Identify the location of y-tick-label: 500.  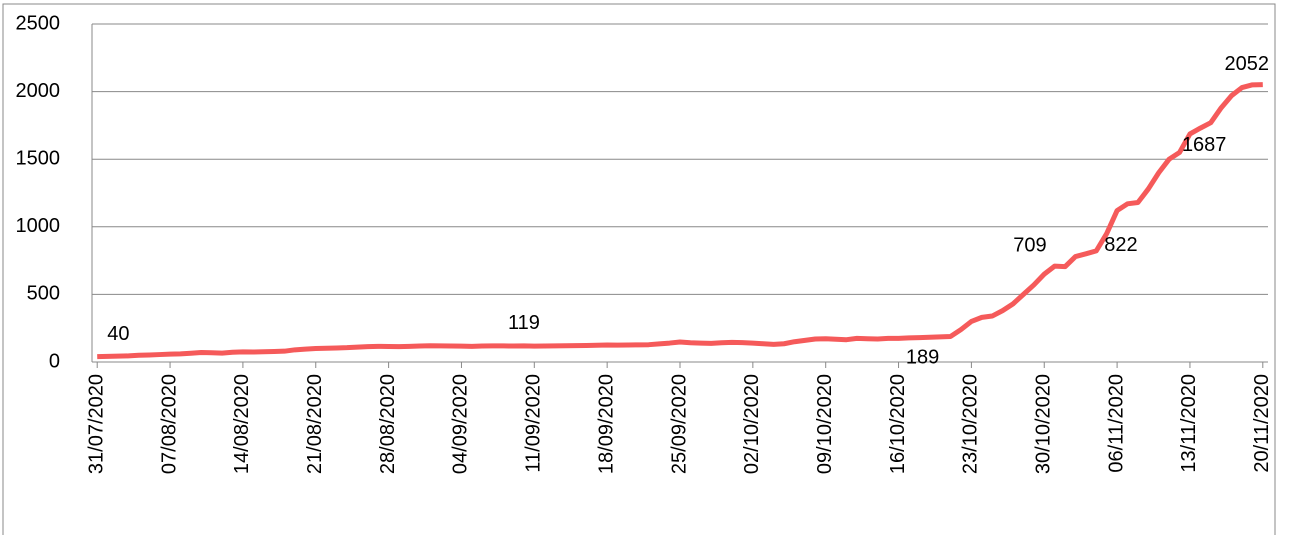
(43, 294).